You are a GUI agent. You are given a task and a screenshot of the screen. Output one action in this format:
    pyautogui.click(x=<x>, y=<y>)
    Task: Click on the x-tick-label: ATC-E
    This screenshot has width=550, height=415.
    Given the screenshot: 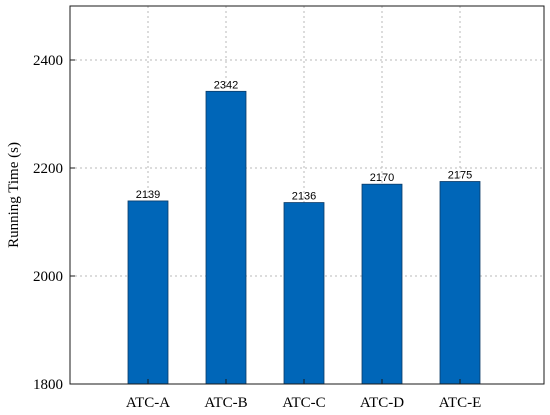 What is the action you would take?
    pyautogui.click(x=460, y=403)
    